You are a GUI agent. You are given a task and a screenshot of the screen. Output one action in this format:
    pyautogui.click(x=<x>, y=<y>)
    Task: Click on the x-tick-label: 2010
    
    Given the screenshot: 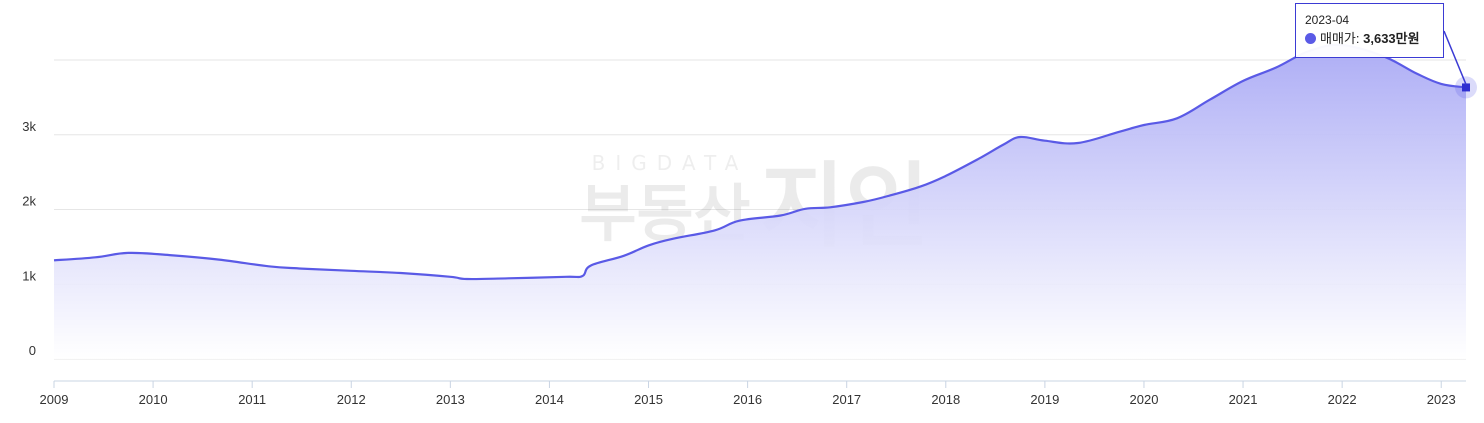 What is the action you would take?
    pyautogui.click(x=153, y=399)
    